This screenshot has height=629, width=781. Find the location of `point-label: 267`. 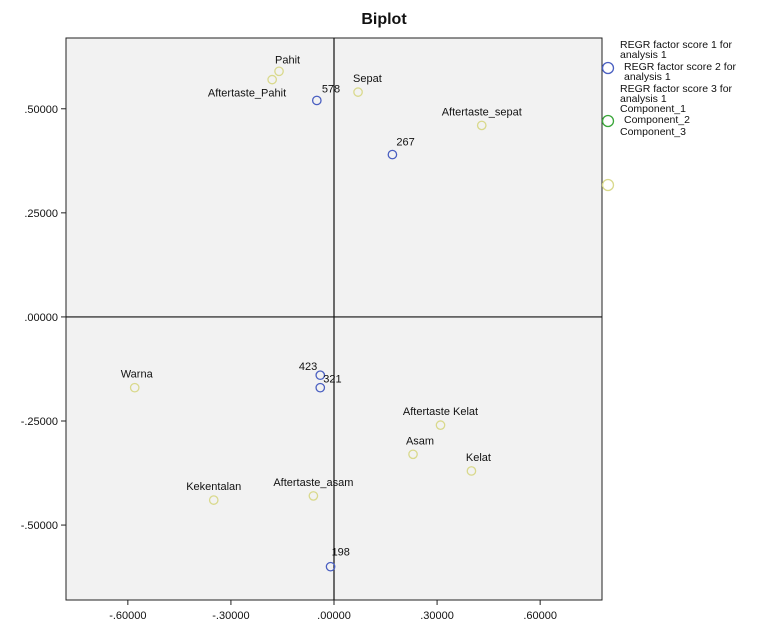

point-label: 267 is located at coordinates (405, 143).